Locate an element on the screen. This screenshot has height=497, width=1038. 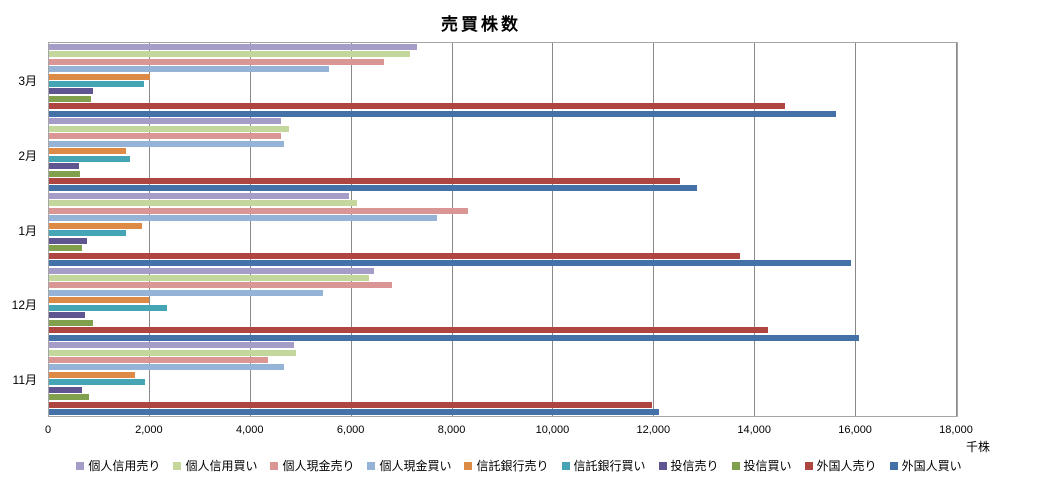
legend-label: 個人信用買い is located at coordinates (221, 466).